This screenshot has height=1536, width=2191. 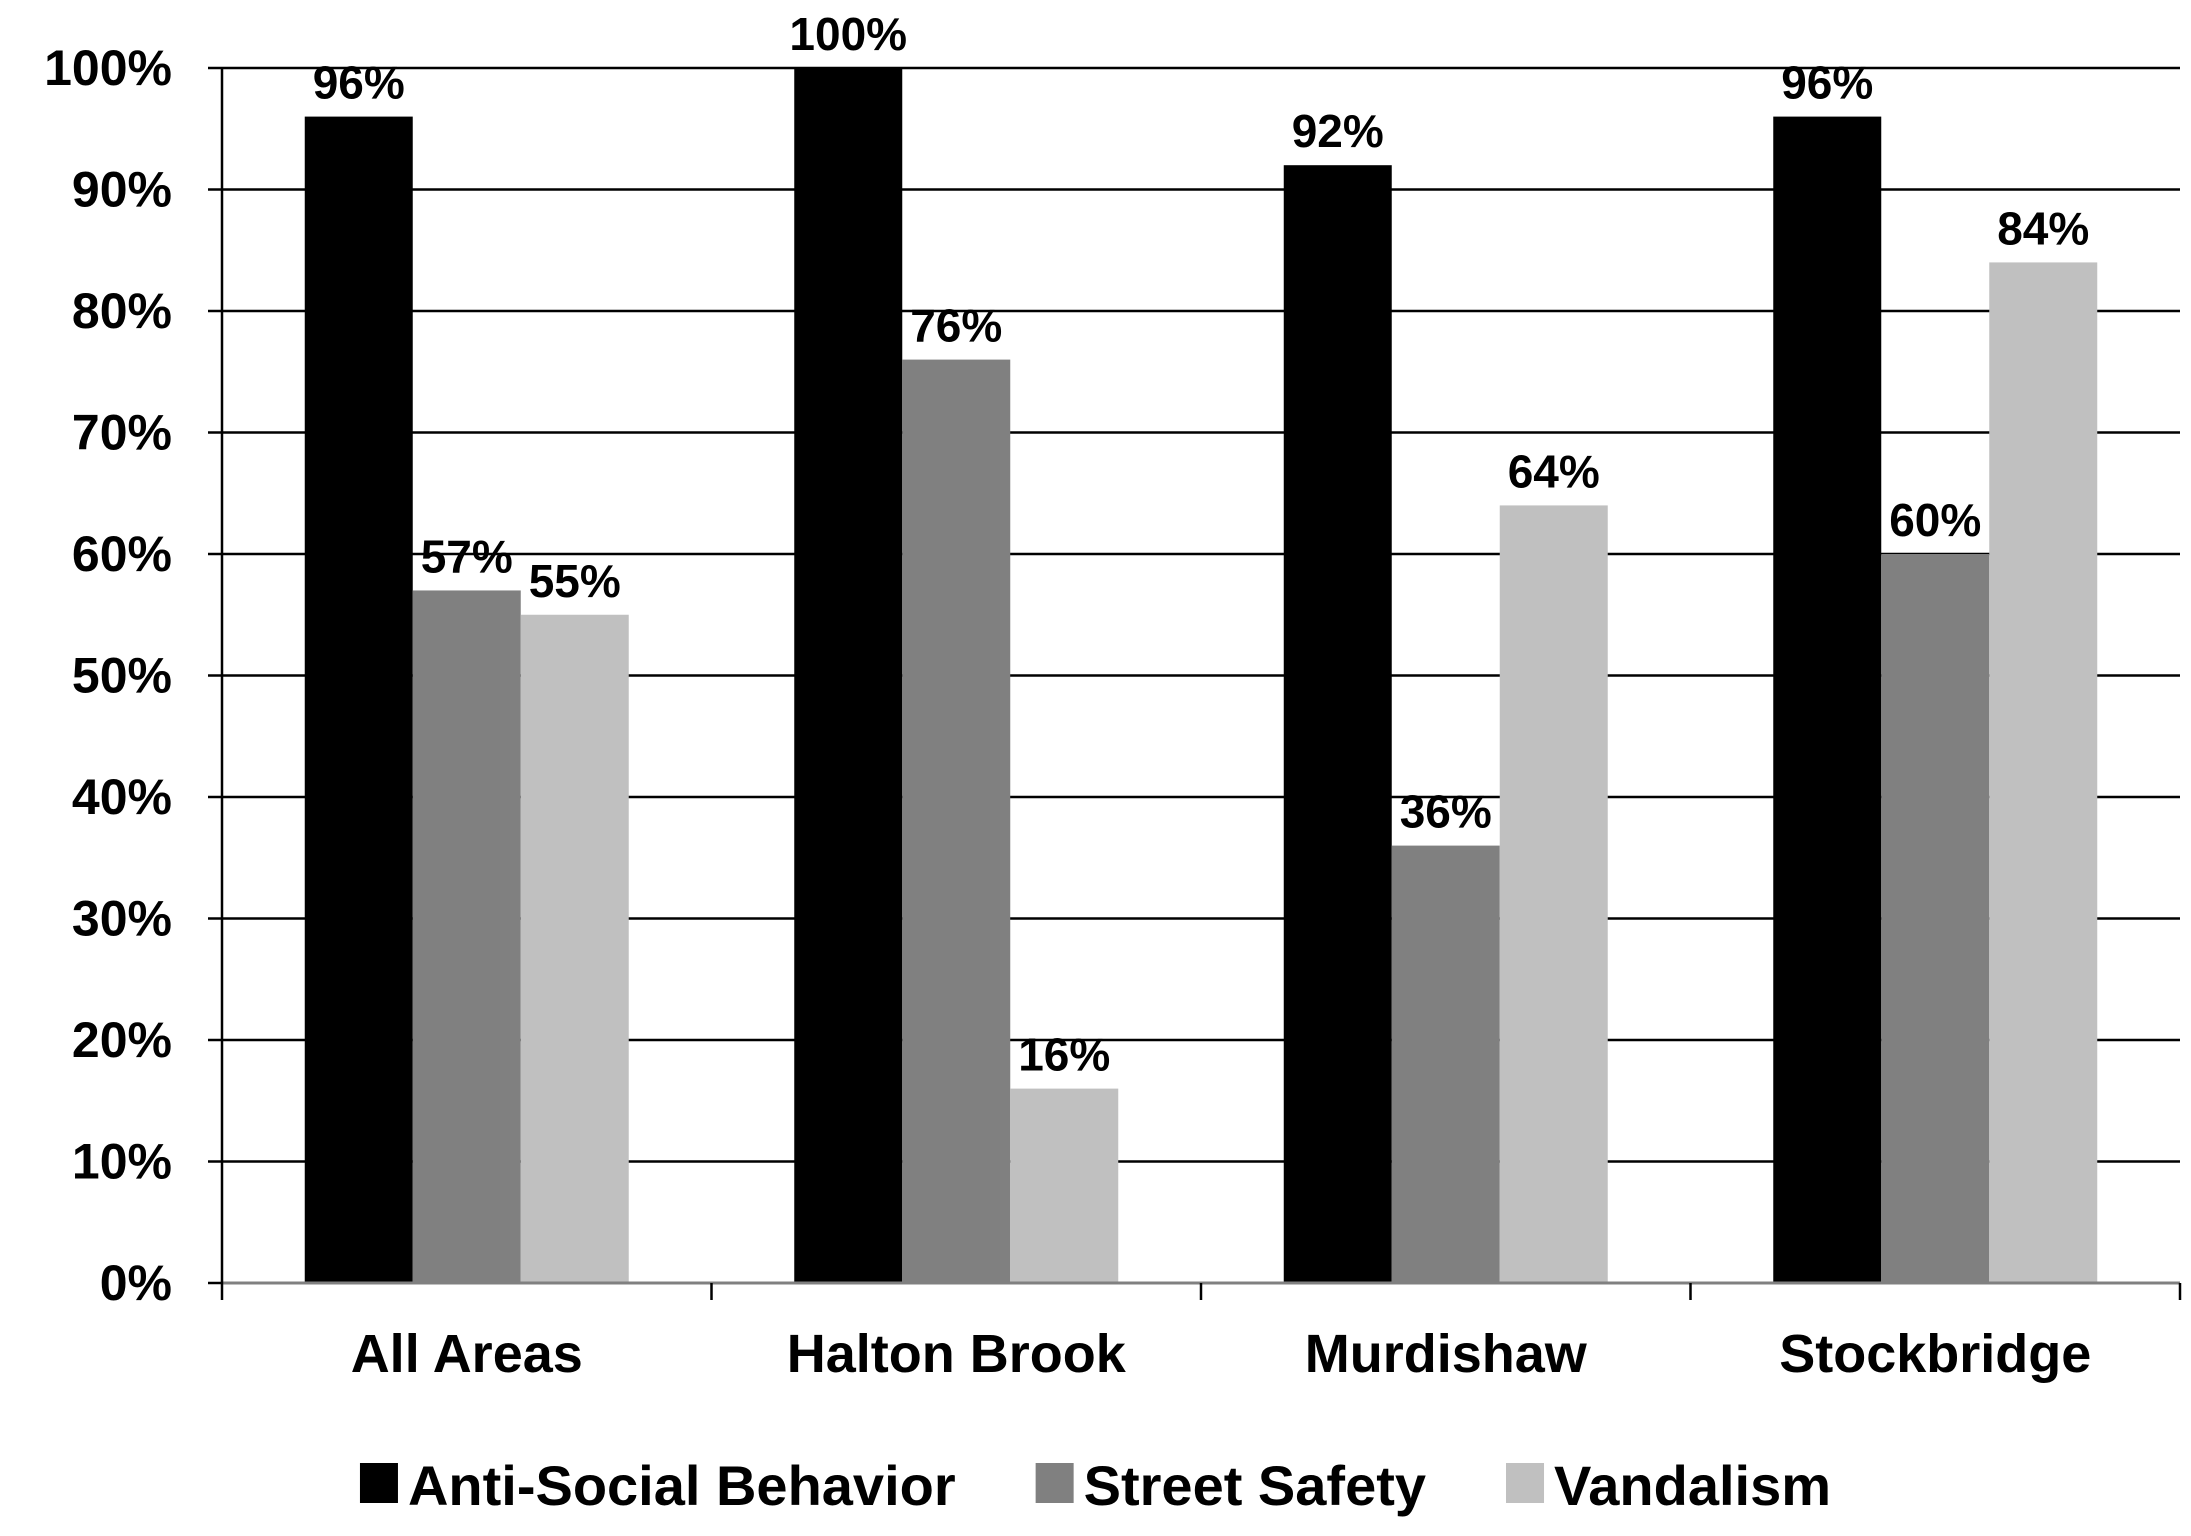 What do you see at coordinates (1692, 1485) in the screenshot?
I see `legend-label: Vandalism` at bounding box center [1692, 1485].